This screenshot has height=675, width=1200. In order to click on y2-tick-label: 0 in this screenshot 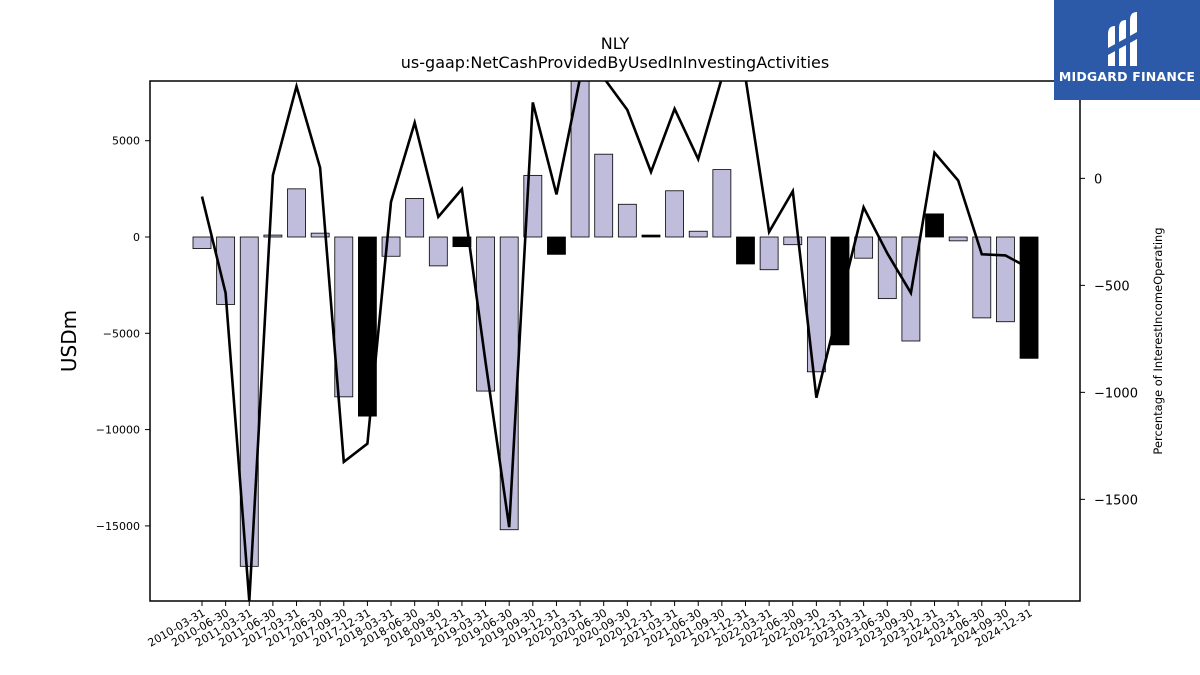, I will do `click(1098, 179)`.